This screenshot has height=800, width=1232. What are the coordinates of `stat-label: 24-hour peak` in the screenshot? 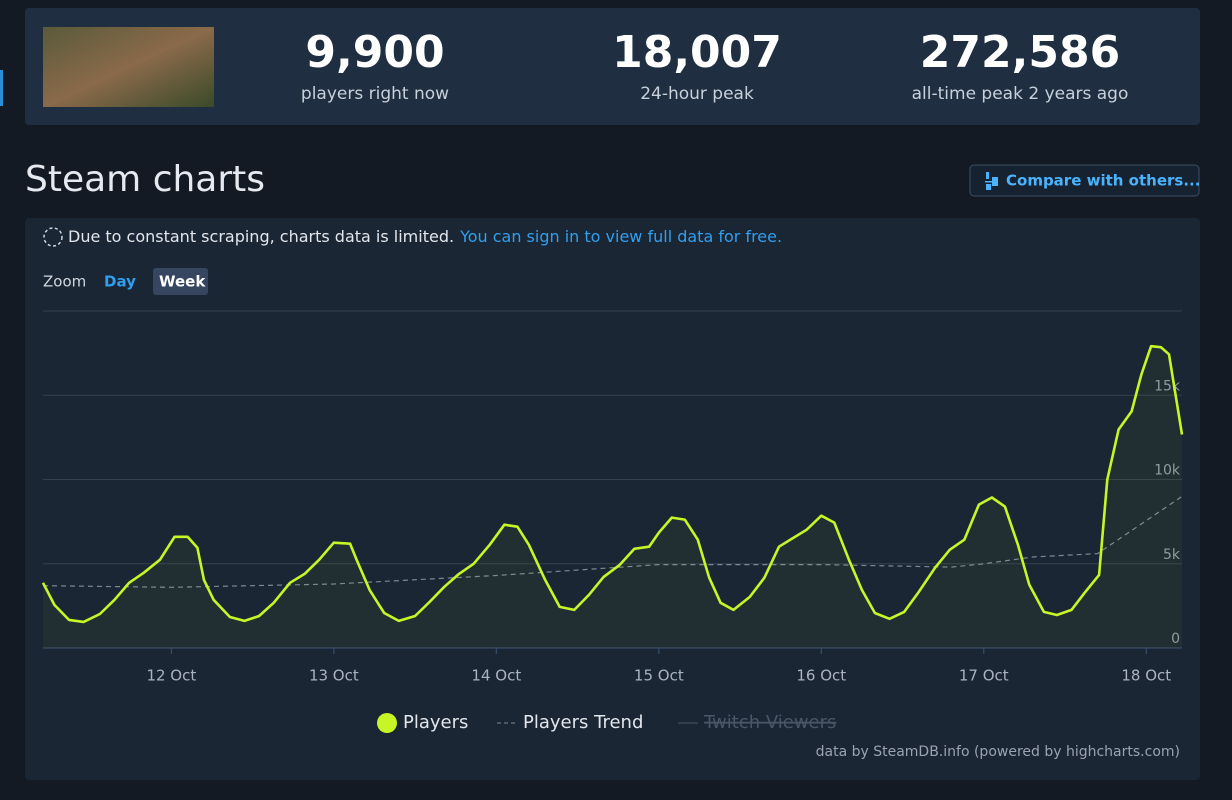 It's located at (697, 94).